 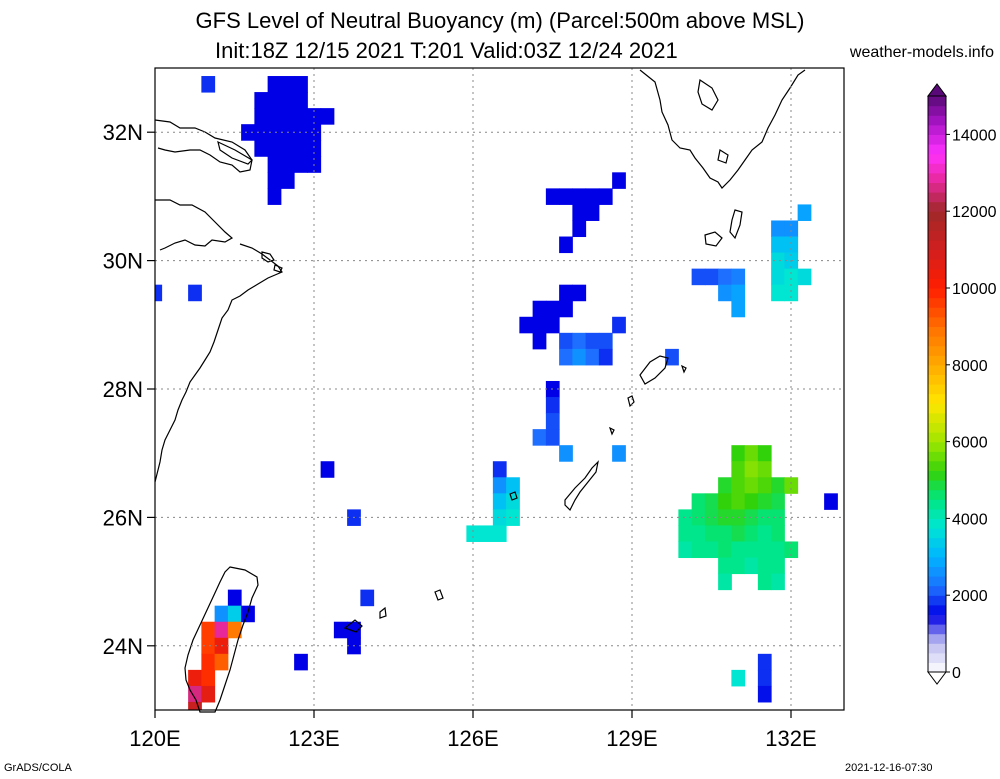 I want to click on colorbar-label: 4000, so click(x=970, y=519).